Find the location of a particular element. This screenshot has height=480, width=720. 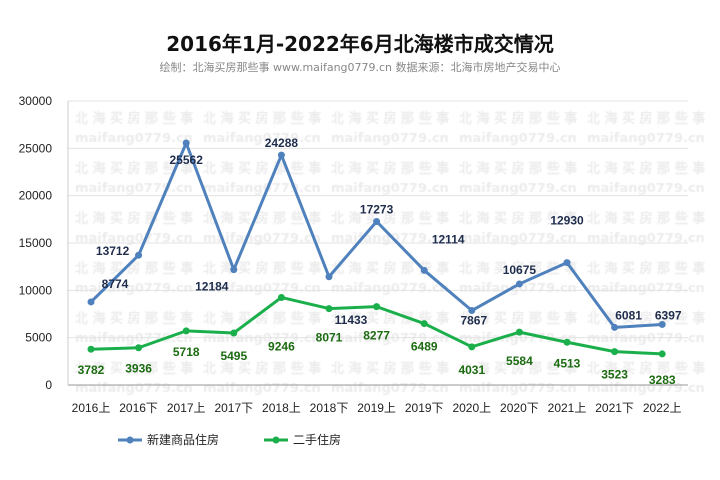

y-tick-label: 20000 is located at coordinates (36, 196).